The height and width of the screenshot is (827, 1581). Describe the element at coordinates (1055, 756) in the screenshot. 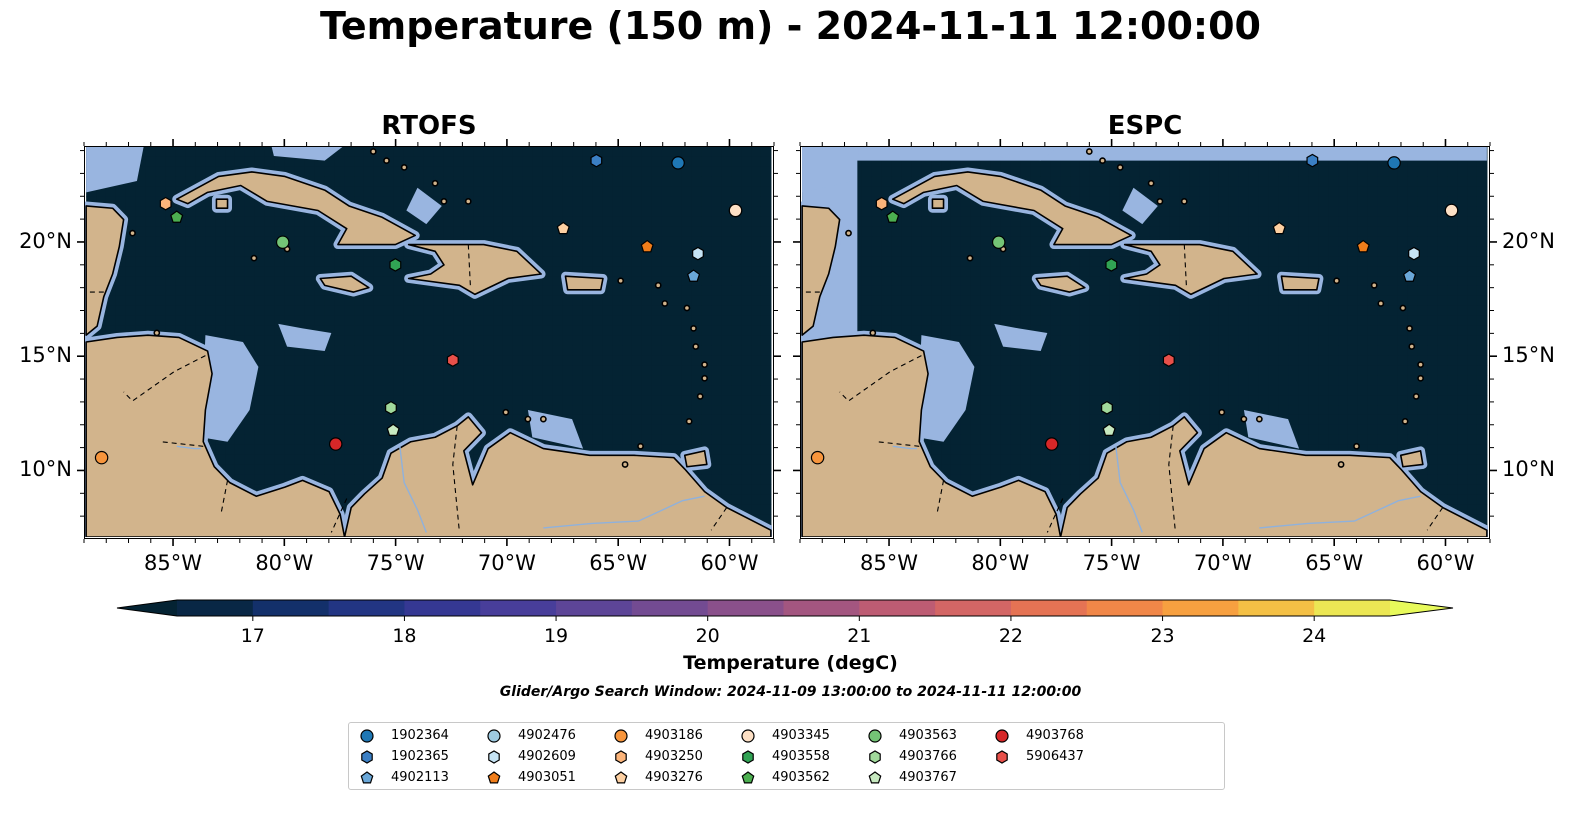

I see `legend-label: 5906437` at that location.